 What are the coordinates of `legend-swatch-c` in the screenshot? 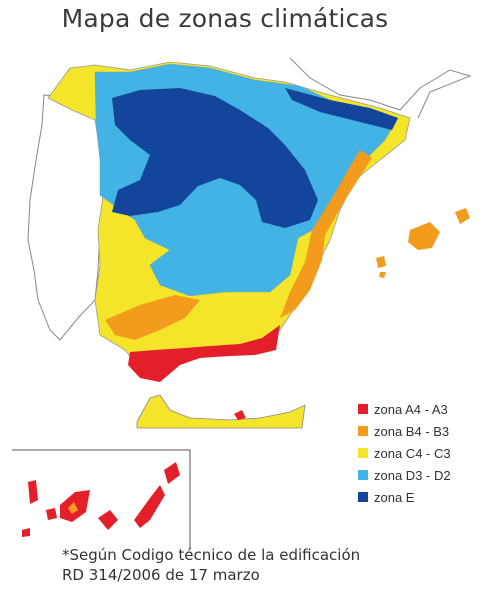 It's located at (363, 453).